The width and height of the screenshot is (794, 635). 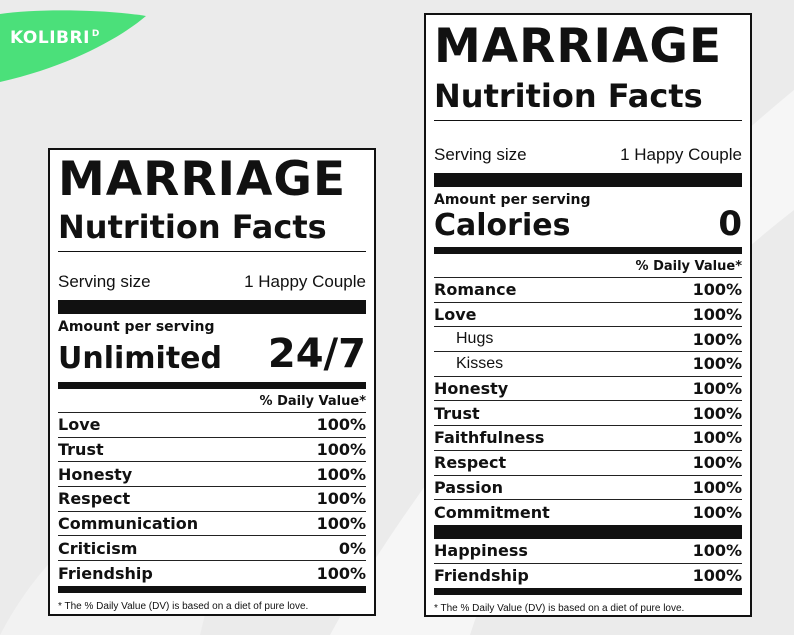 What do you see at coordinates (212, 524) in the screenshot?
I see `nutrient-row: Communication 100%` at bounding box center [212, 524].